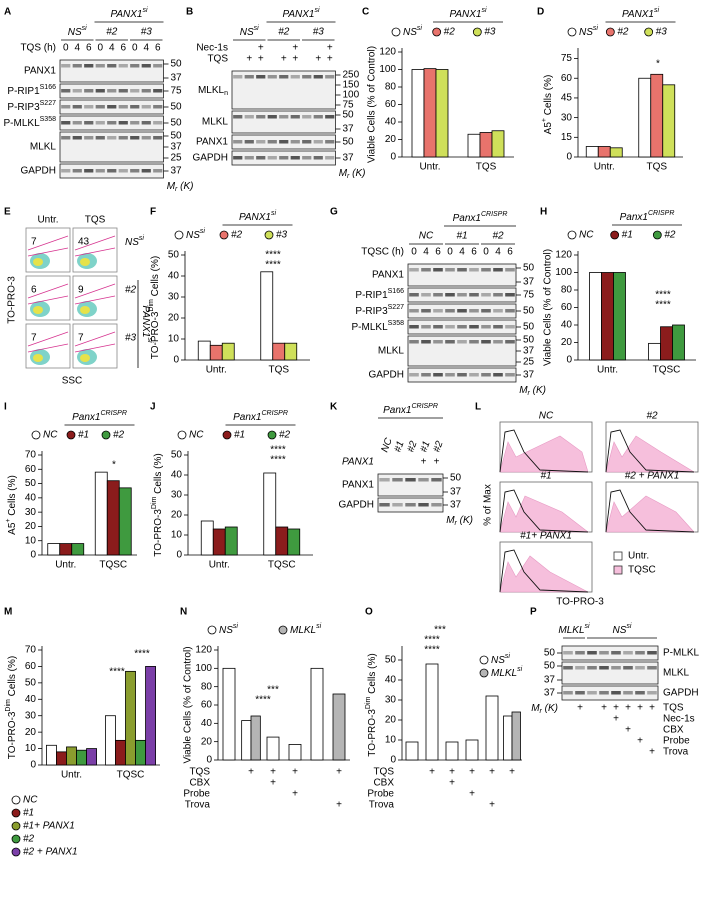 Image resolution: width=709 pixels, height=922 pixels. I want to click on y-tick-label: 50, so click(31, 483).